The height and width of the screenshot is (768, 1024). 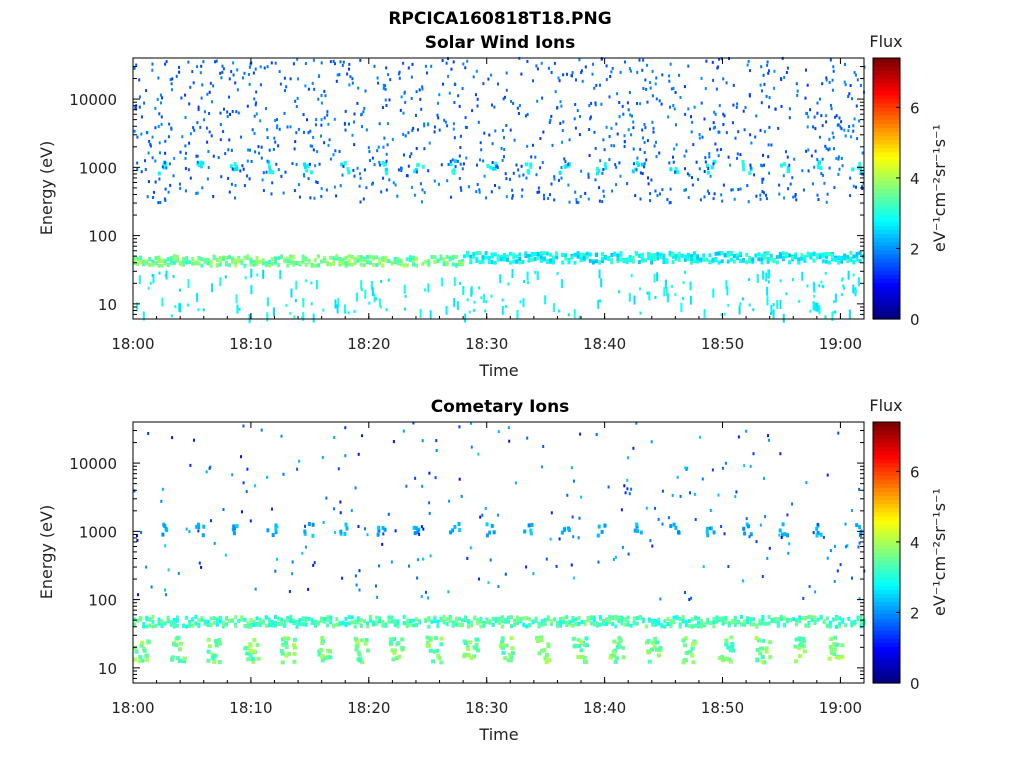 I want to click on x-tick-label: 18:50, so click(x=722, y=708).